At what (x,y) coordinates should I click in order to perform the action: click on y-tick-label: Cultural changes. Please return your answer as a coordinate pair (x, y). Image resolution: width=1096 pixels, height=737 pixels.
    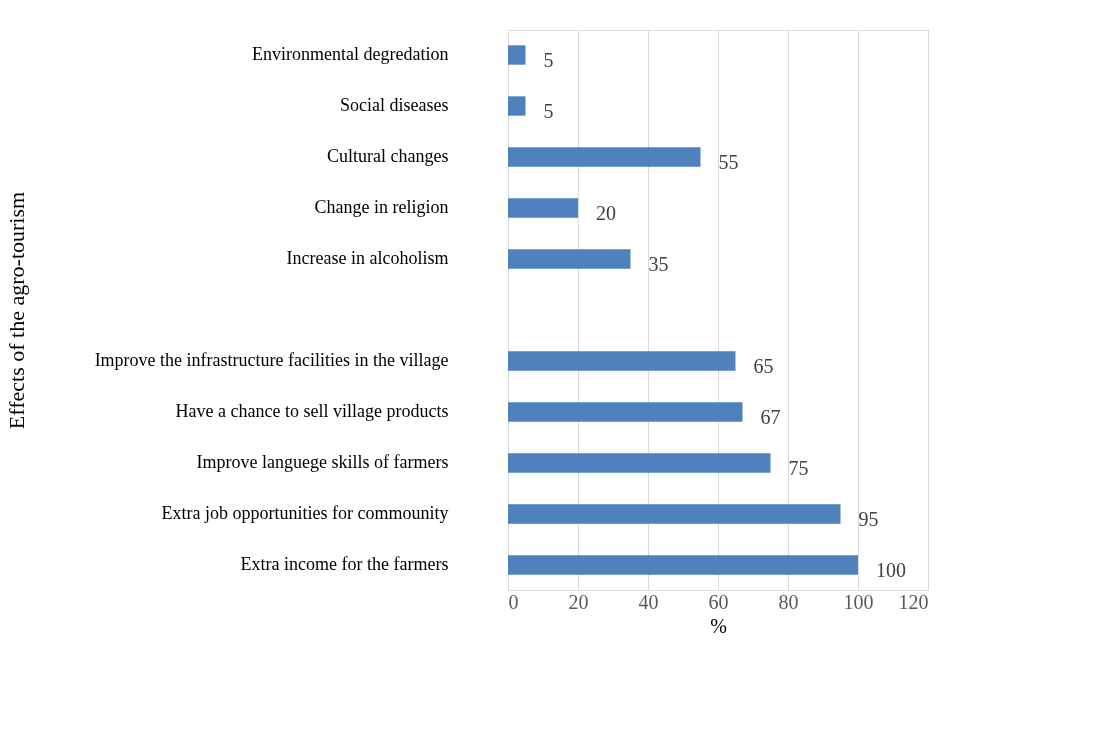
    Looking at the image, I should click on (388, 155).